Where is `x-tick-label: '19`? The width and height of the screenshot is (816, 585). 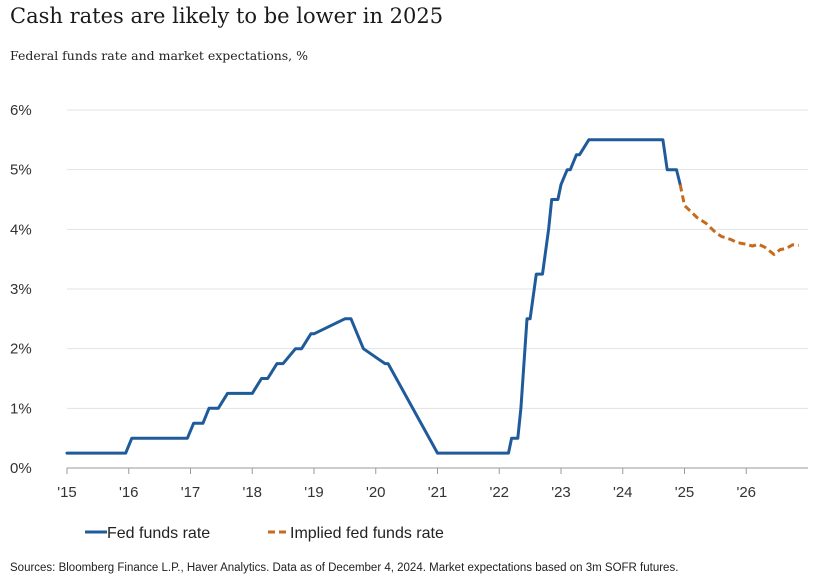 x-tick-label: '19 is located at coordinates (314, 492).